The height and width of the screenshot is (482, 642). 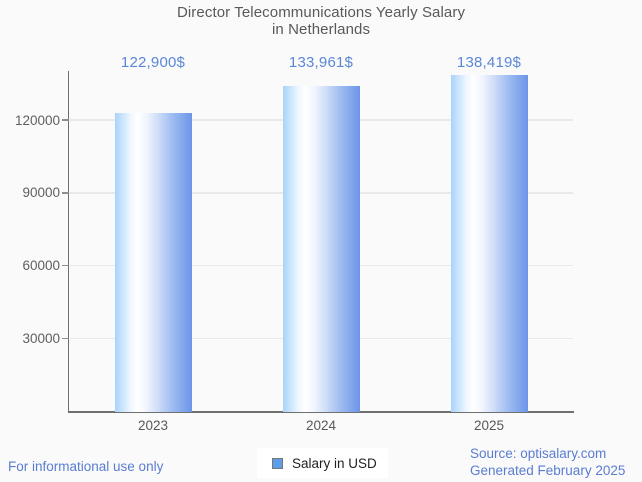 What do you see at coordinates (321, 62) in the screenshot?
I see `bar-value-label: 133,961$` at bounding box center [321, 62].